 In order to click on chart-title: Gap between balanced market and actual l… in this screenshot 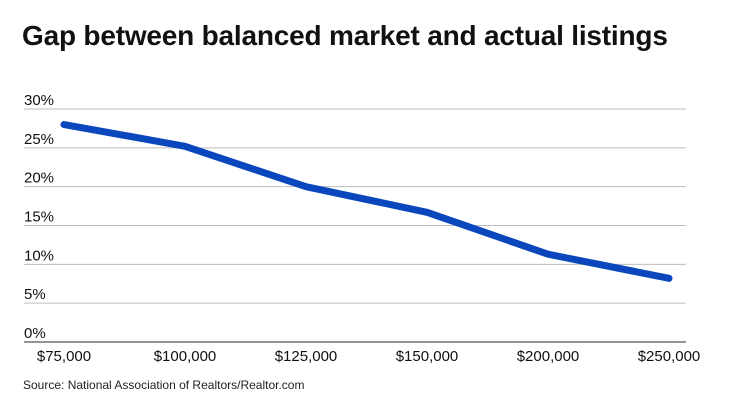, I will do `click(345, 35)`.